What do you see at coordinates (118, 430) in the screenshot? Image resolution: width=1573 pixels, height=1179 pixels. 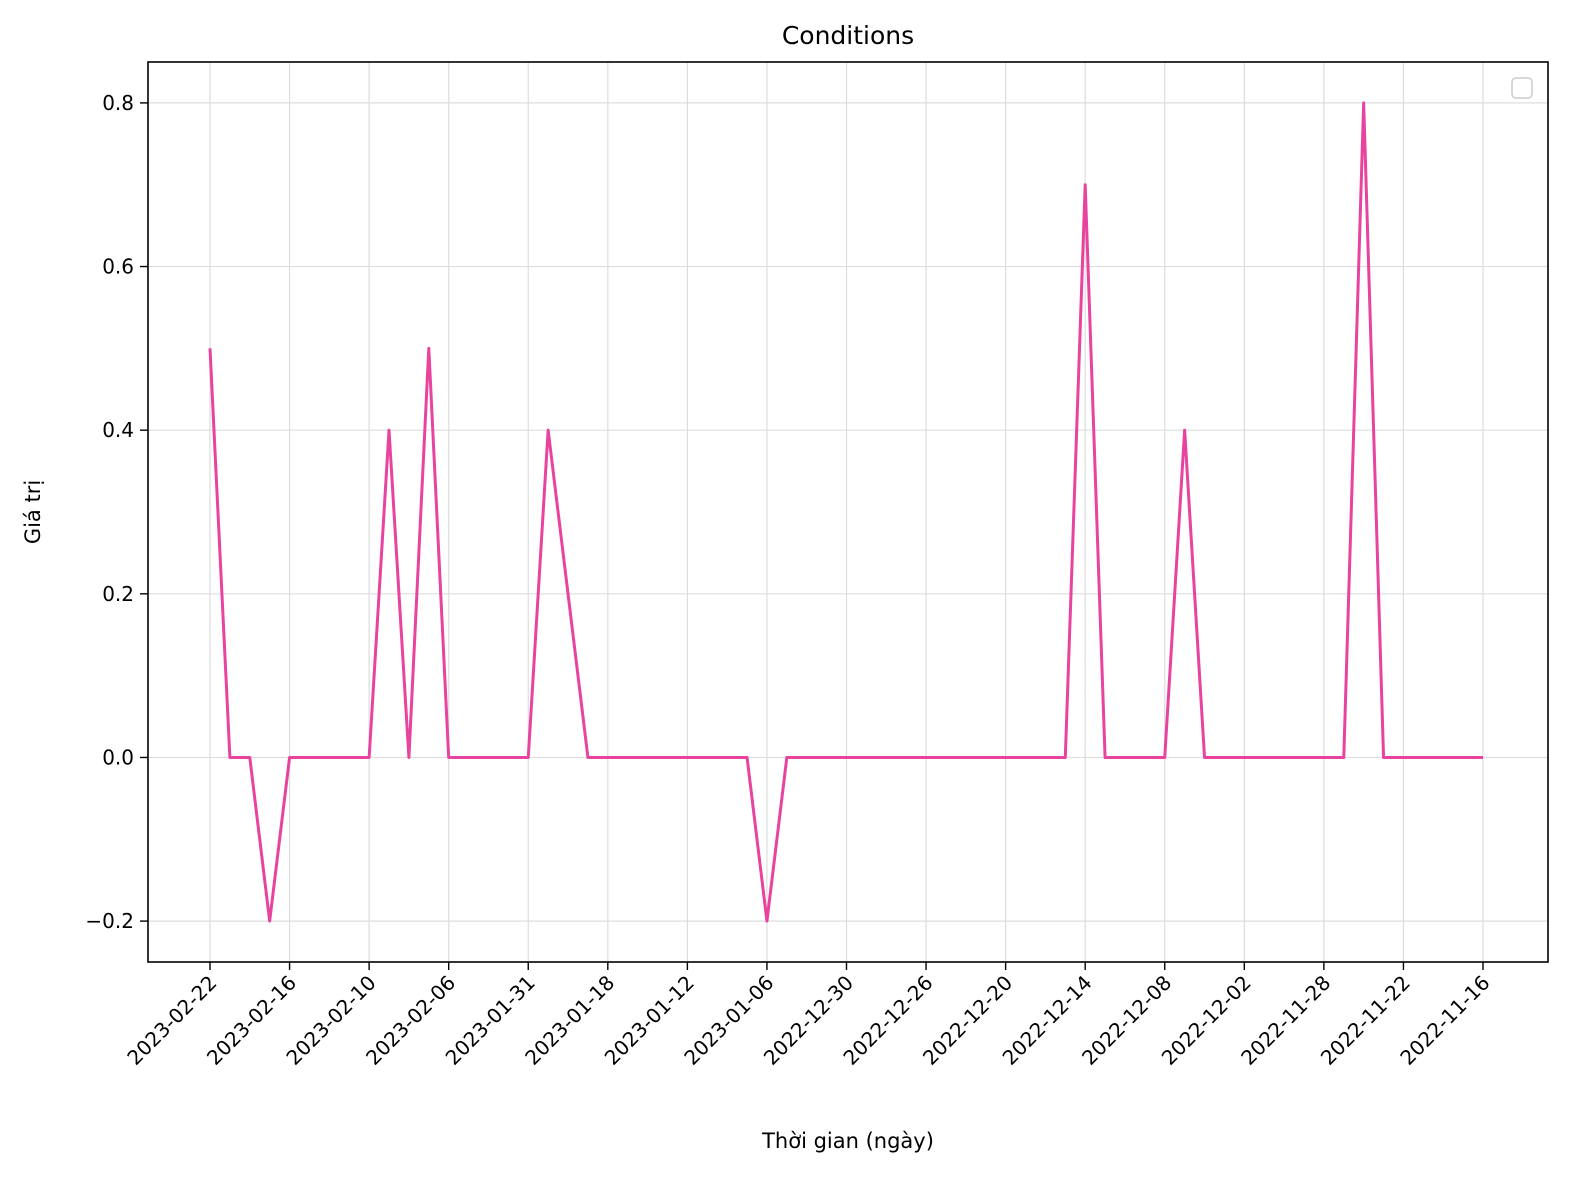 I see `y-tick-label: 0.4` at bounding box center [118, 430].